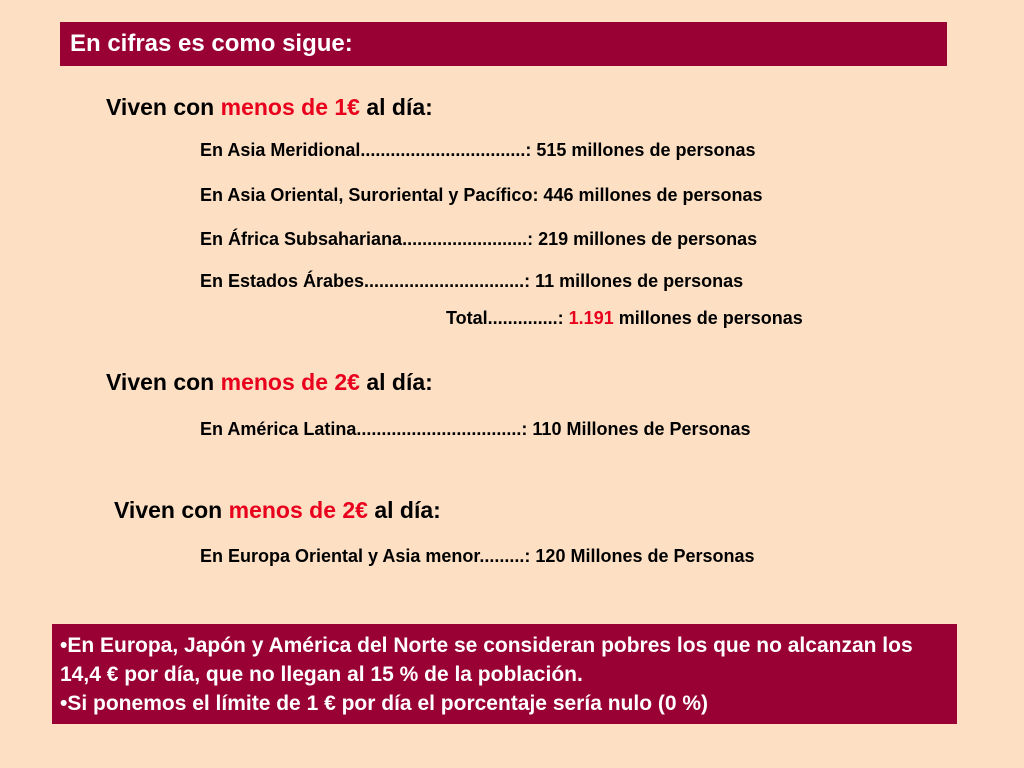 This screenshot has height=768, width=1024. I want to click on page-title: En cifras es como sigue:, so click(211, 43).